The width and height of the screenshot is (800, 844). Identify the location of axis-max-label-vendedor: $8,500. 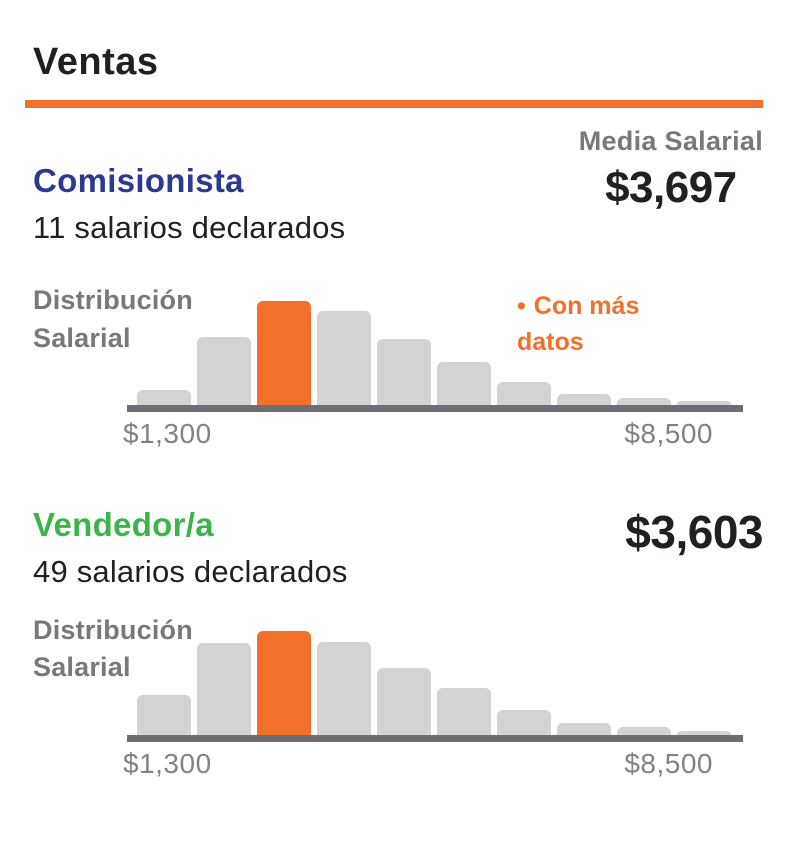
(668, 763).